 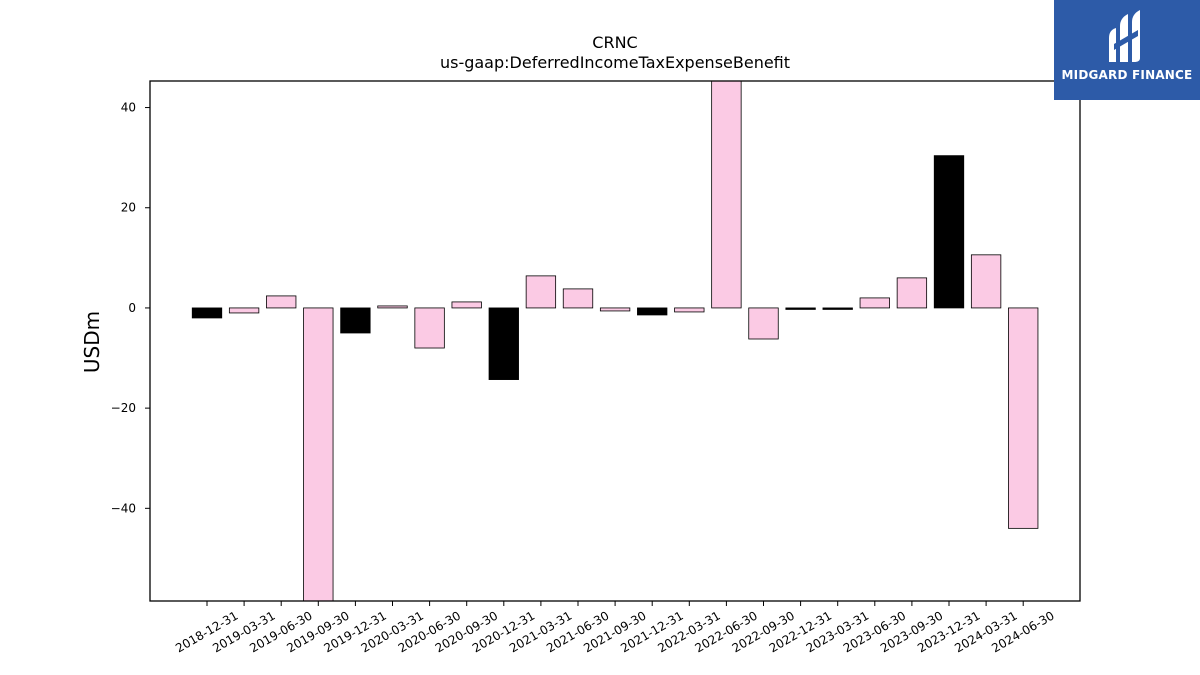 What do you see at coordinates (1127, 75) in the screenshot?
I see `logo-text: MIDGARD FINANCE` at bounding box center [1127, 75].